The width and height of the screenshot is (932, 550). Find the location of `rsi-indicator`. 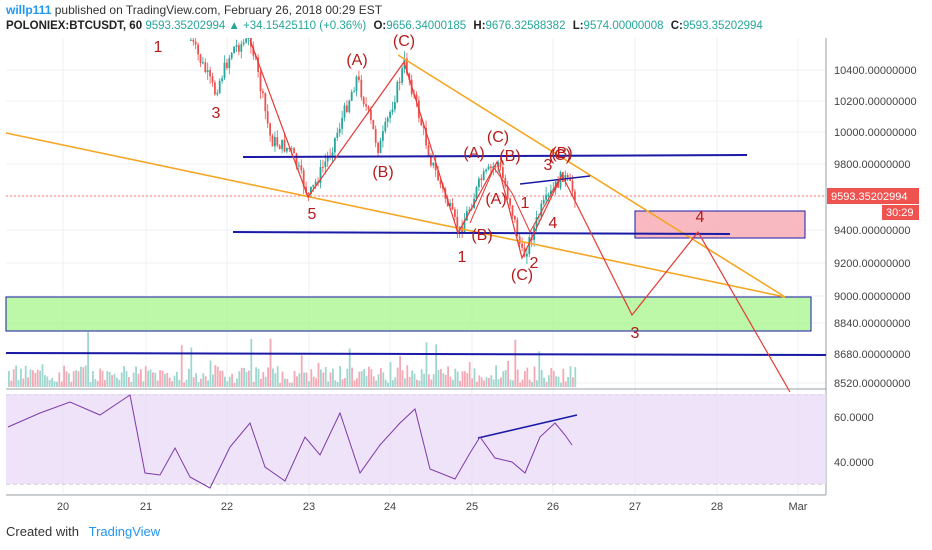

rsi-indicator is located at coordinates (290, 441).